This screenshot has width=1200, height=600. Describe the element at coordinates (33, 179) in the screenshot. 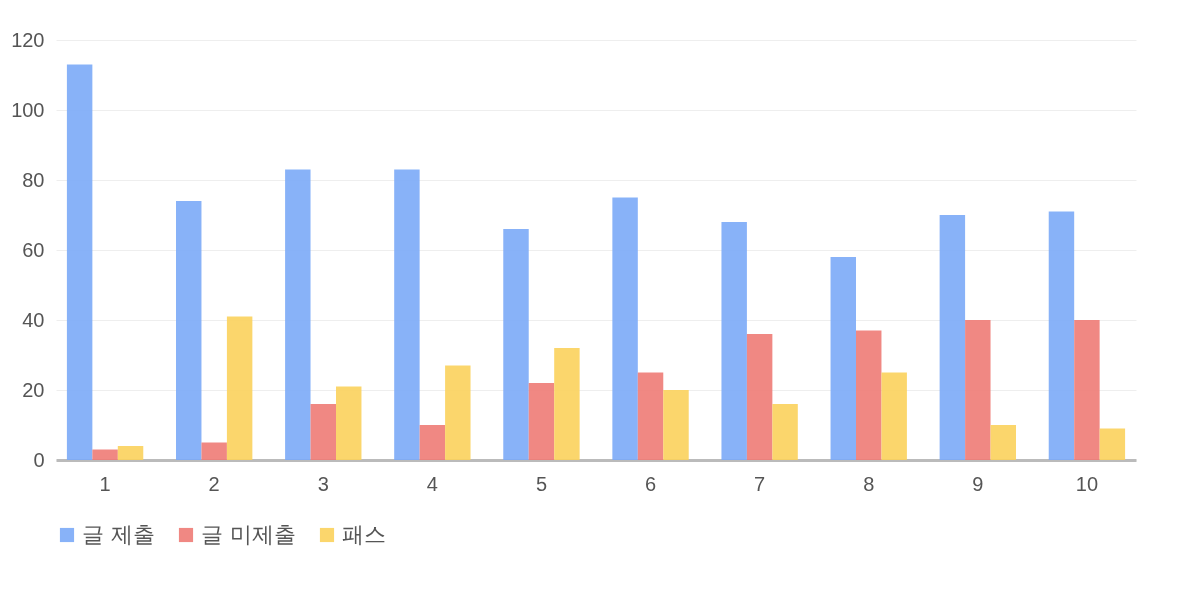

I see `y-tick-label: 80` at that location.